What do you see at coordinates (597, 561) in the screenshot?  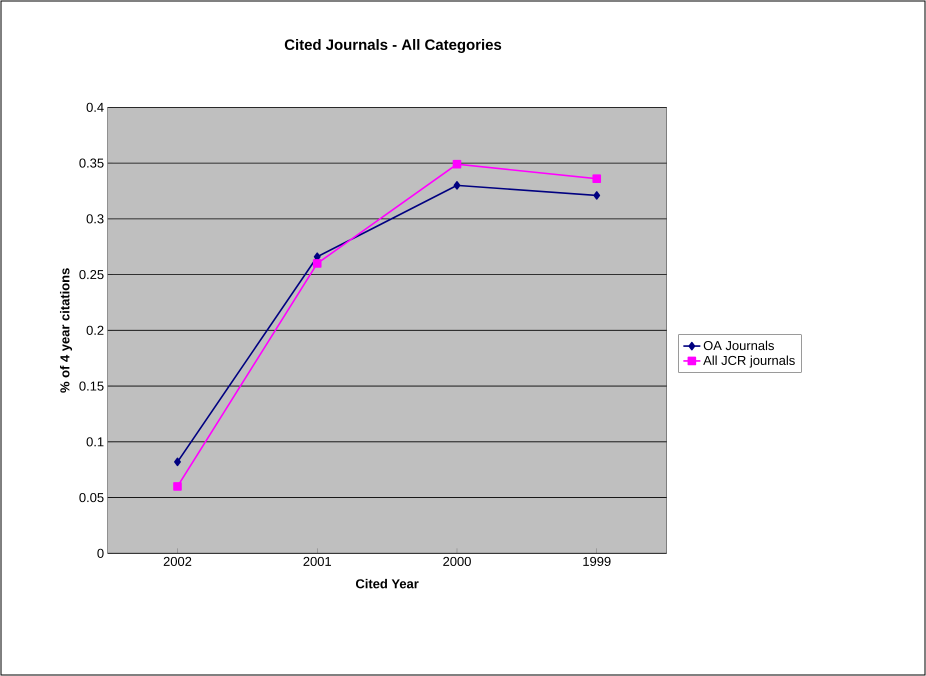 I see `x-tick-label: 1999` at bounding box center [597, 561].